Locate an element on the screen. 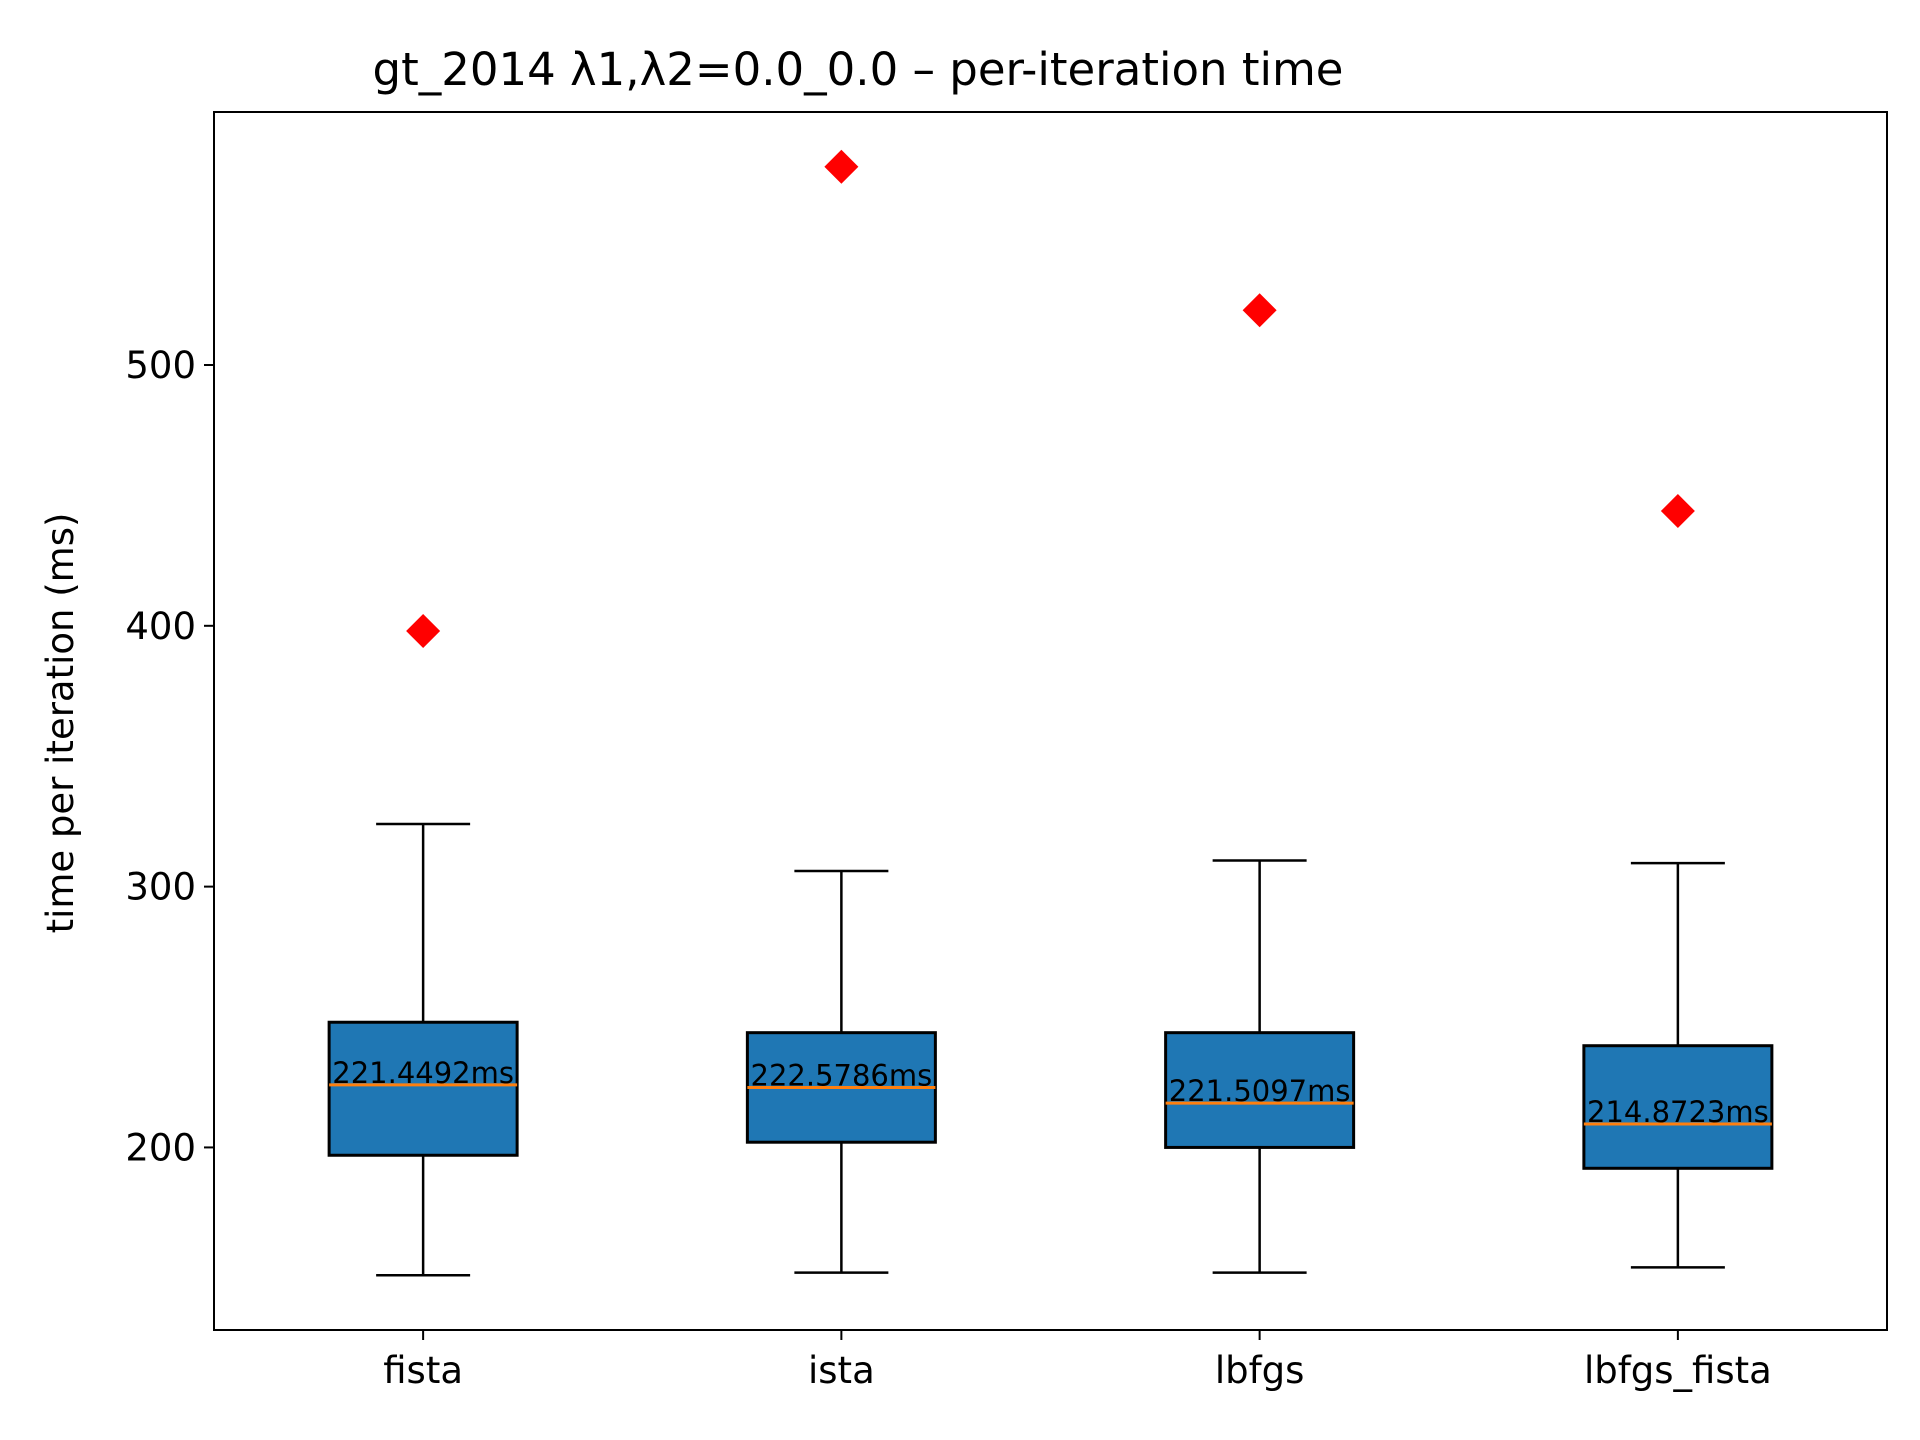 The height and width of the screenshot is (1440, 1920). y-tick-label: 300 is located at coordinates (160, 887).